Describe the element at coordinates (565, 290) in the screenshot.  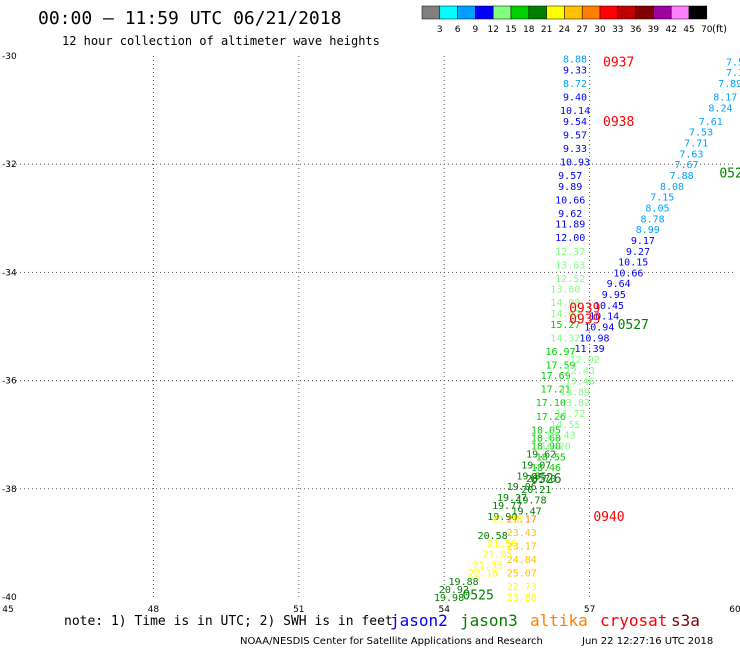
I see `swh-point-label: 13.60` at that location.